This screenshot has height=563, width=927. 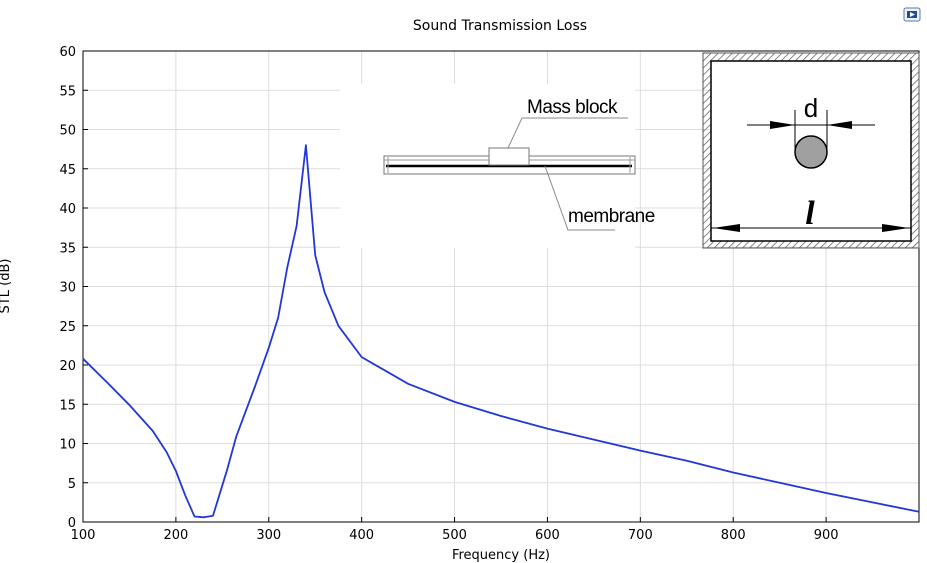 What do you see at coordinates (175, 535) in the screenshot?
I see `x-tick-label: 200` at bounding box center [175, 535].